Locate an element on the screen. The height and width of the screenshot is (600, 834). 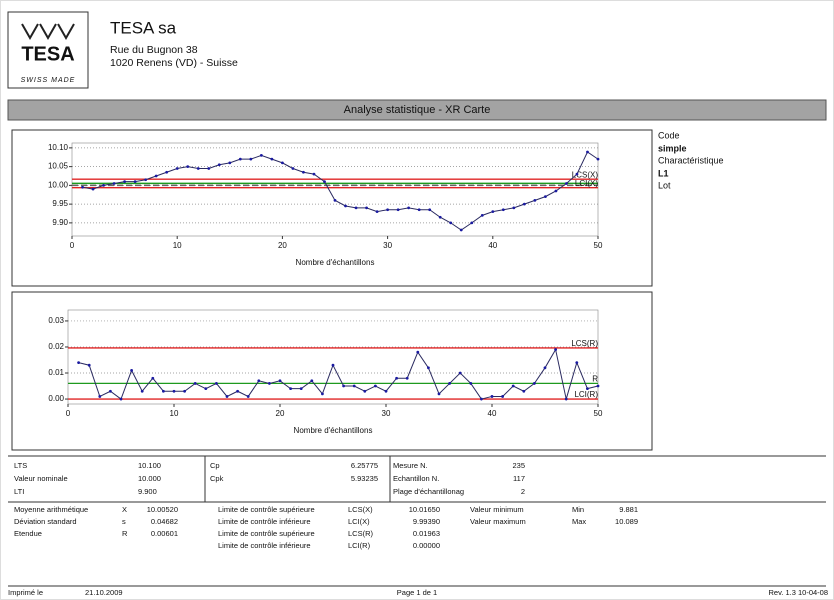
limit-label: LCI(X) is located at coordinates (586, 183).